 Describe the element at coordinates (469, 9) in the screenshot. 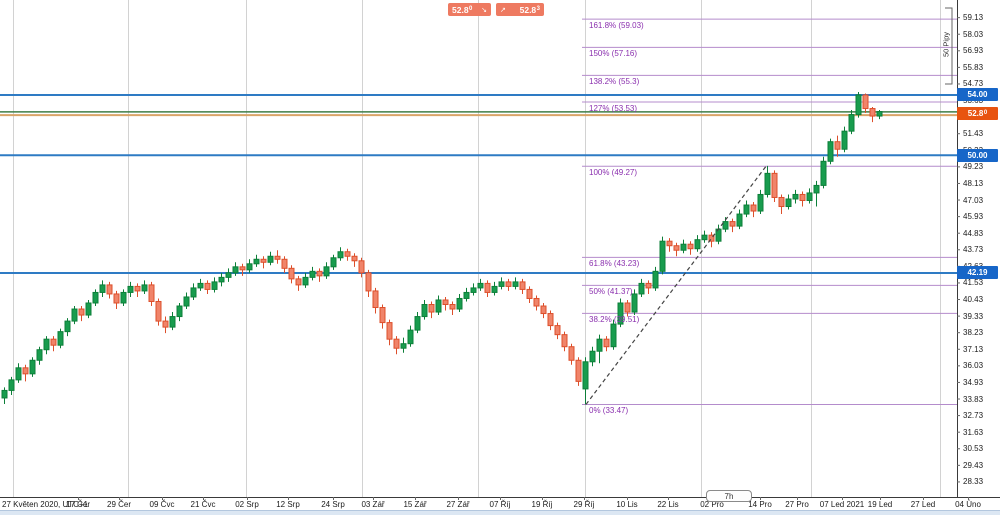

I see `quick-trade-sell-button: 52.80 ↘` at that location.